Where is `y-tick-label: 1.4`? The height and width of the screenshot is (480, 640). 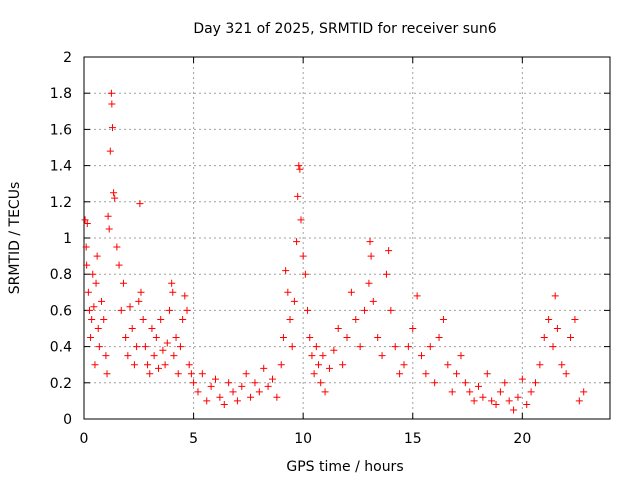 y-tick-label: 1.4 is located at coordinates (61, 167).